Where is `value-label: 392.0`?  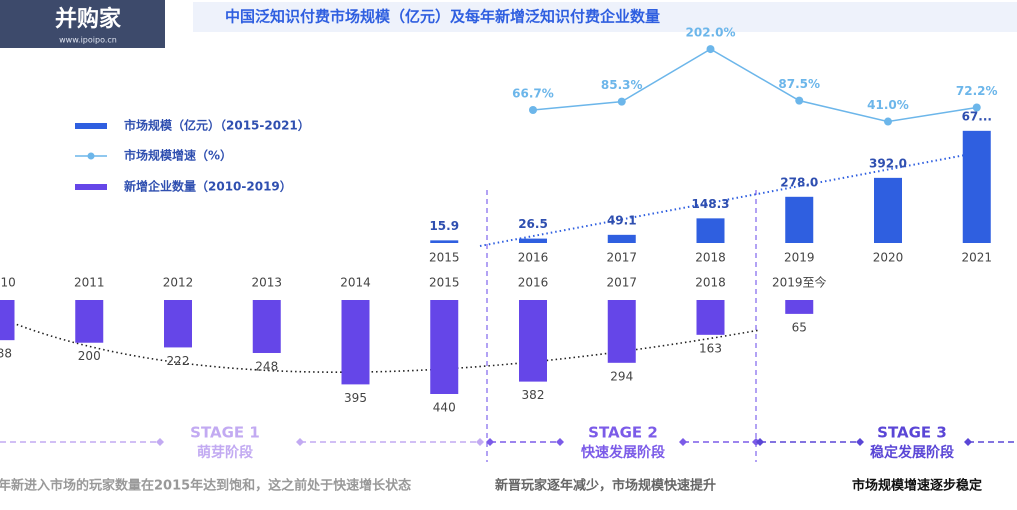 value-label: 392.0 is located at coordinates (888, 163).